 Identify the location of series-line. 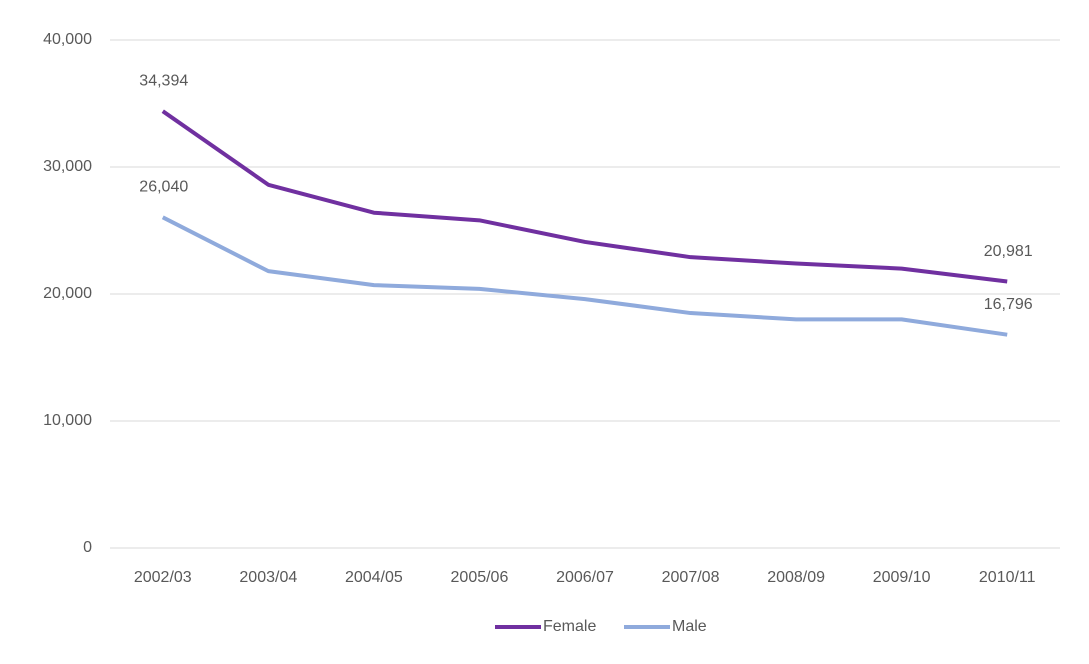
(584, 276).